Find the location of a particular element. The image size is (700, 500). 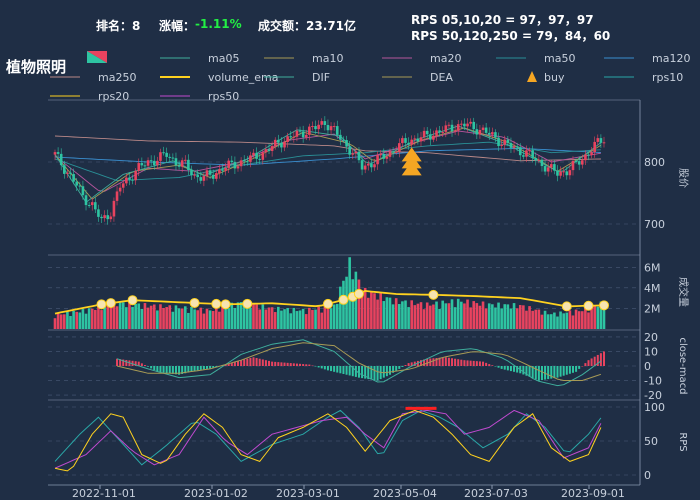

ma10-line is located at coordinates (328, 163).